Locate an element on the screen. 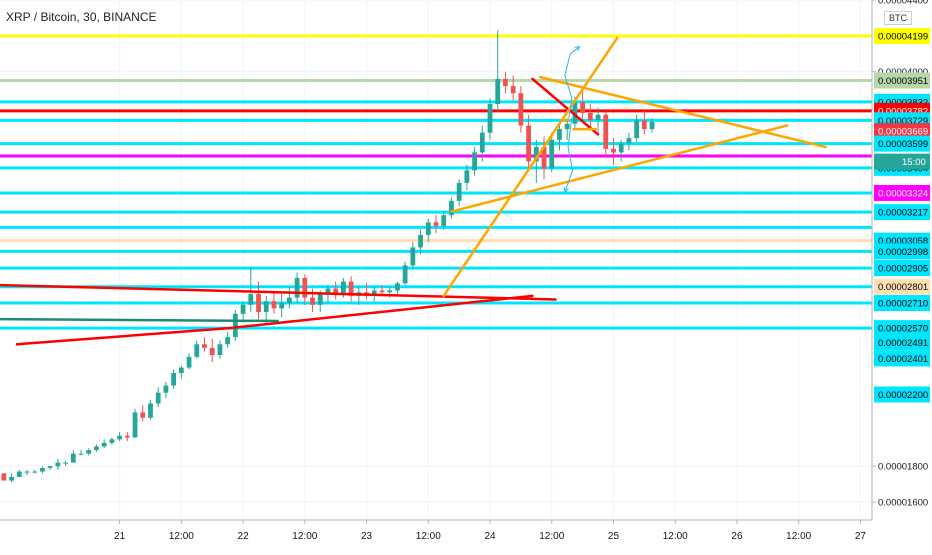 The height and width of the screenshot is (555, 932). time-tick-label: 21 is located at coordinates (120, 536).